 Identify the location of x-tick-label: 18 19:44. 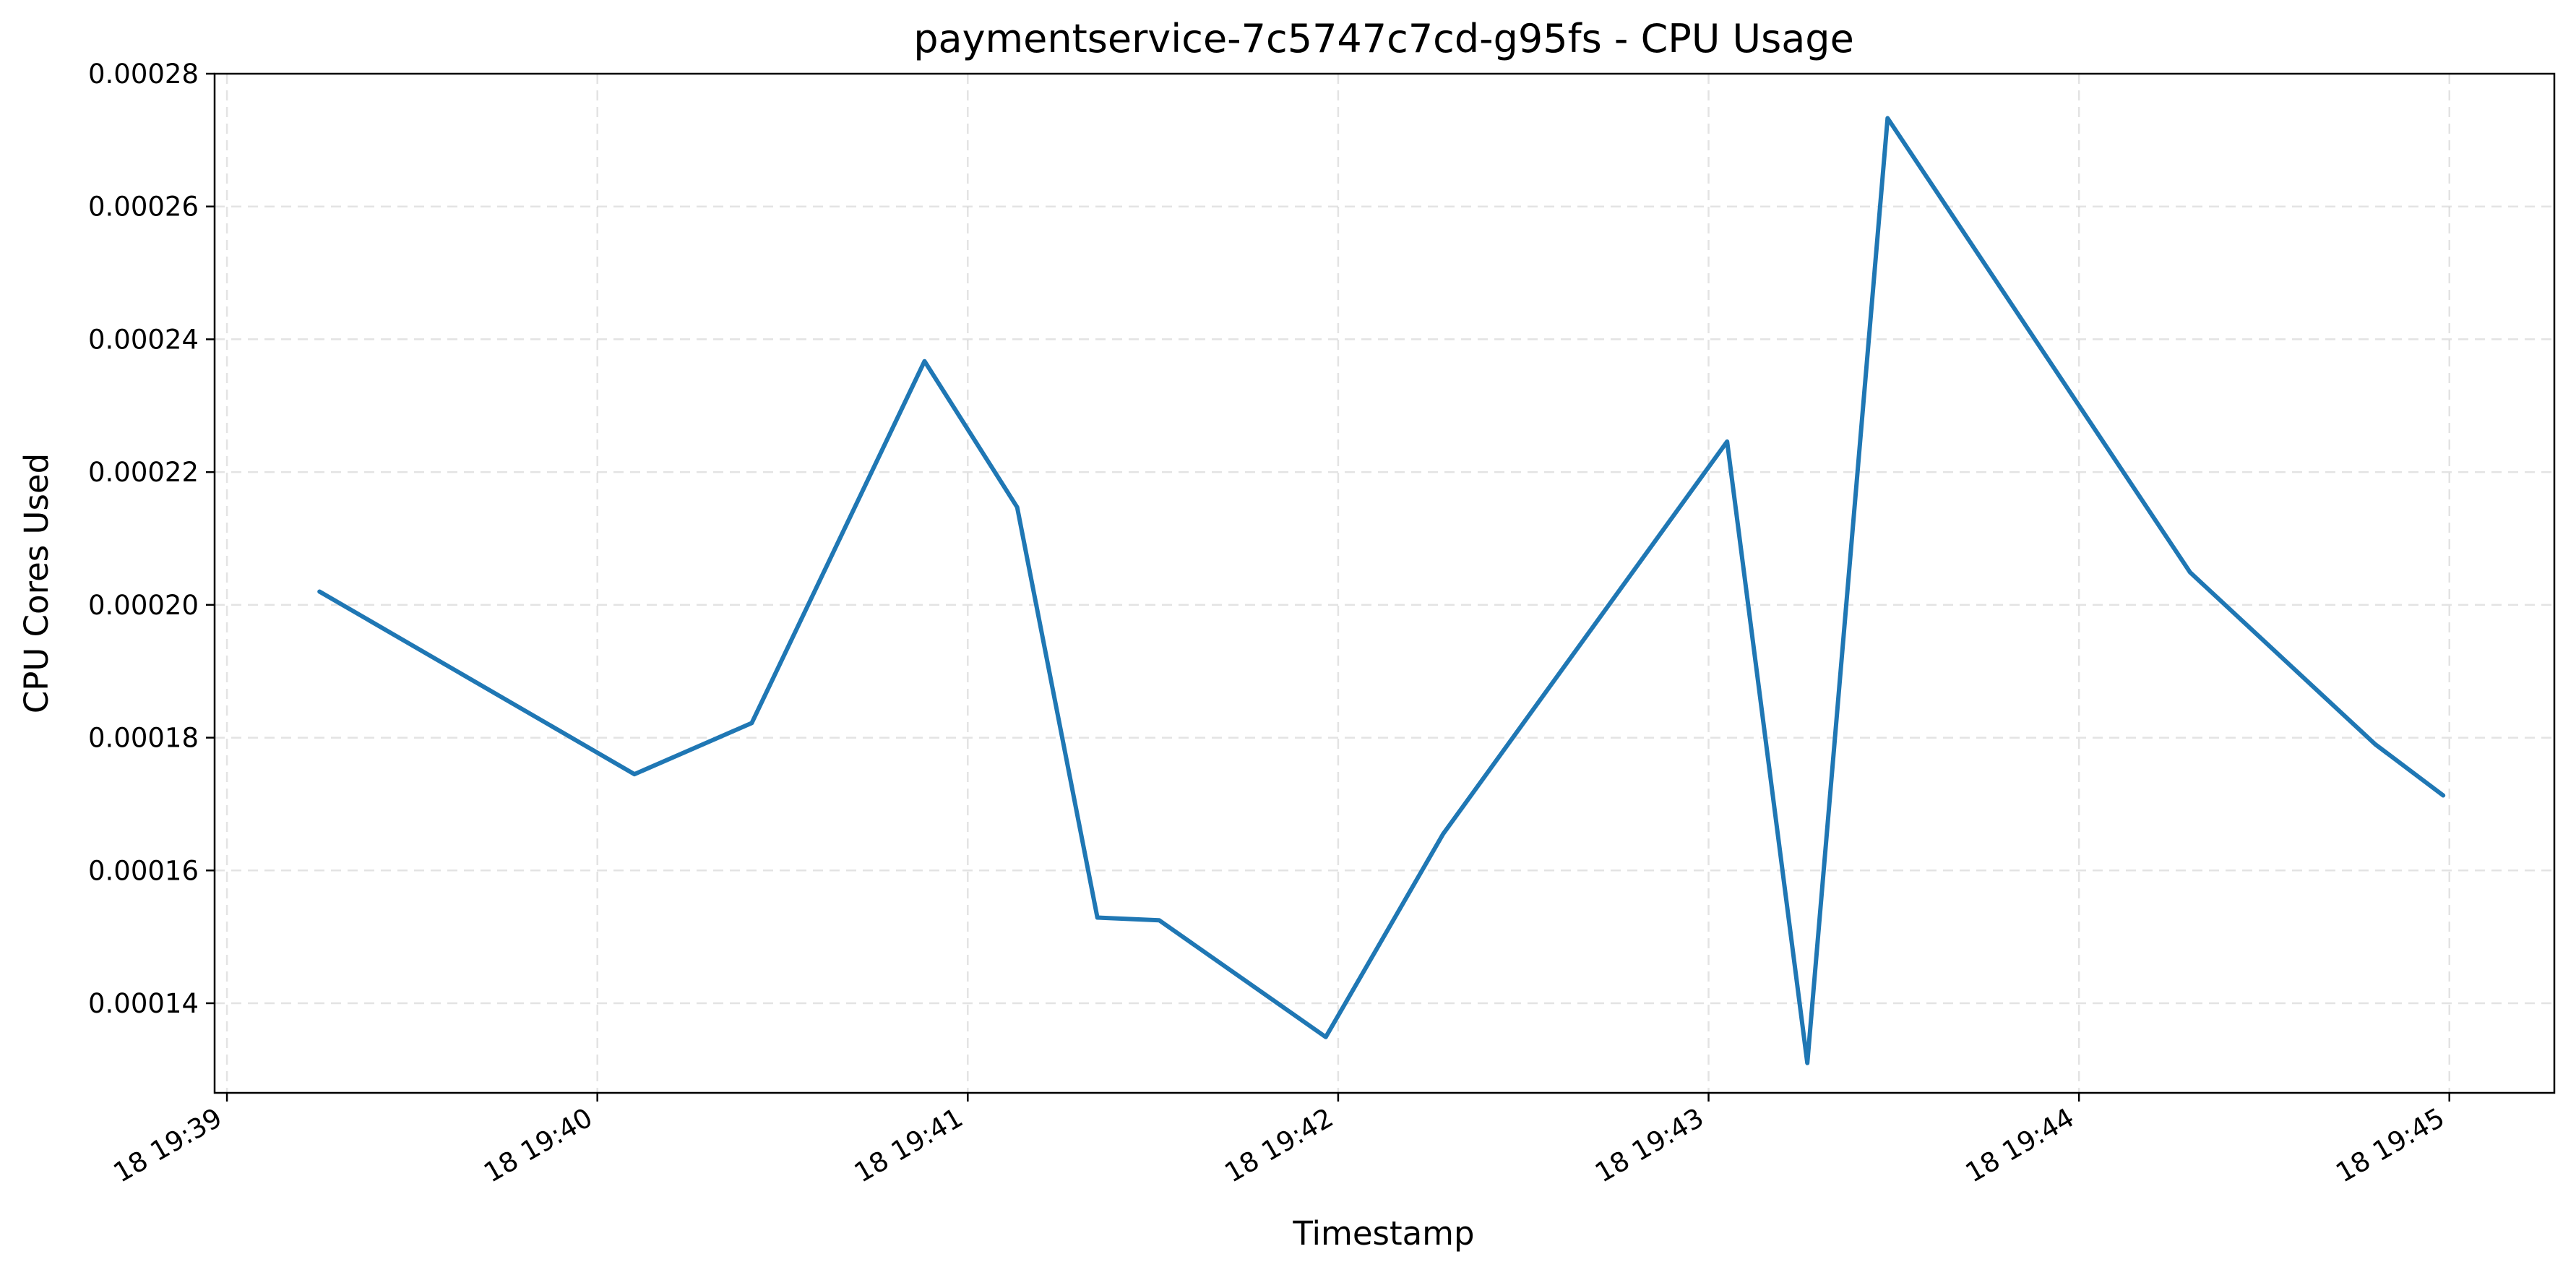
(2020, 1145).